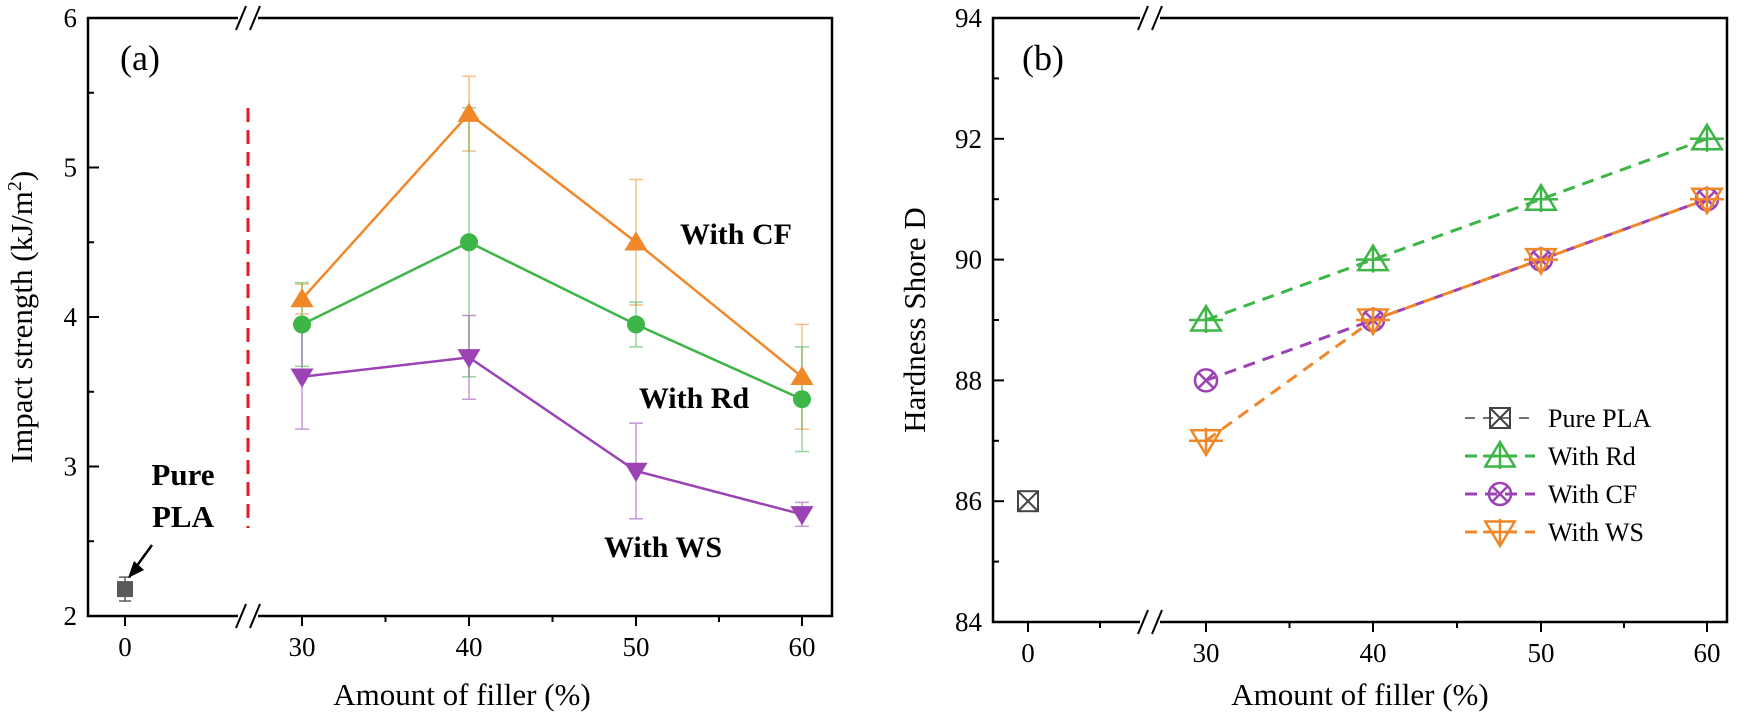 The width and height of the screenshot is (1750, 720). What do you see at coordinates (71, 168) in the screenshot?
I see `a-y-tick-label: 5` at bounding box center [71, 168].